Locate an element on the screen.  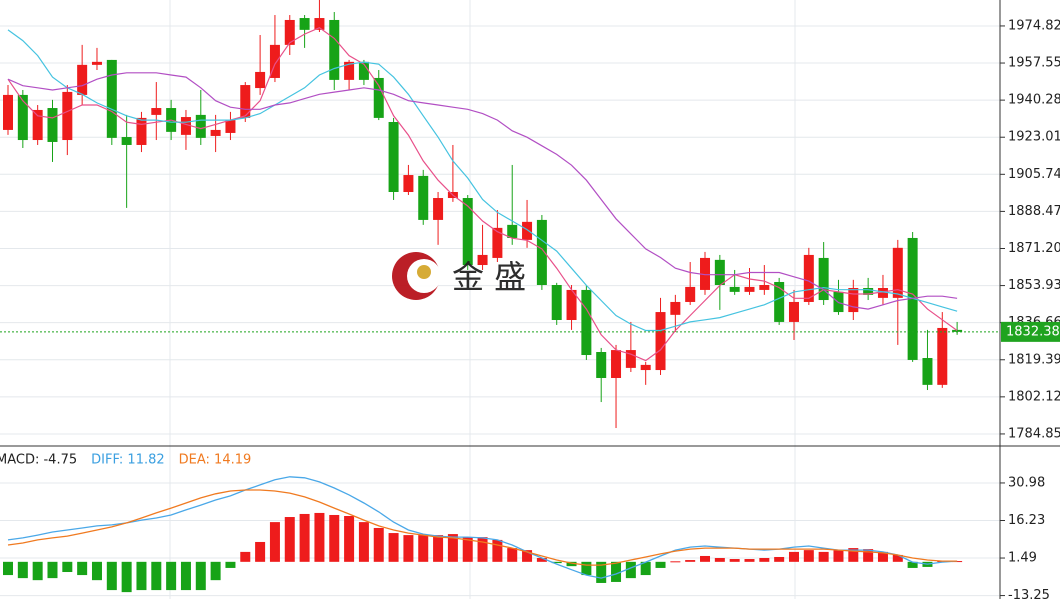
macd-legend: DIFF: 11.82 is located at coordinates (128, 460).